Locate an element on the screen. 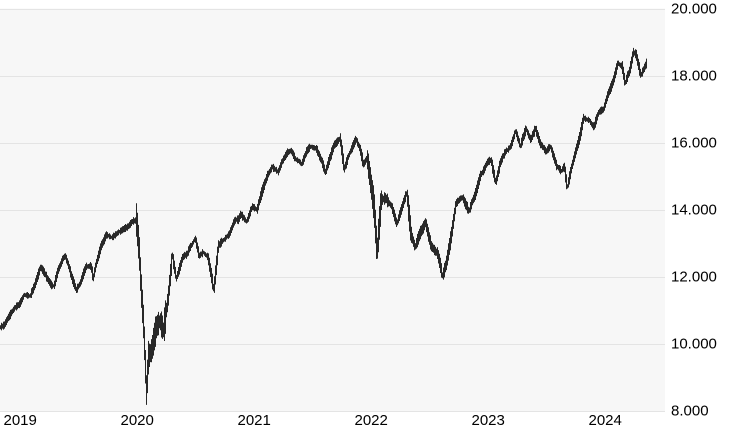  x-axis-label: 2023 is located at coordinates (488, 420).